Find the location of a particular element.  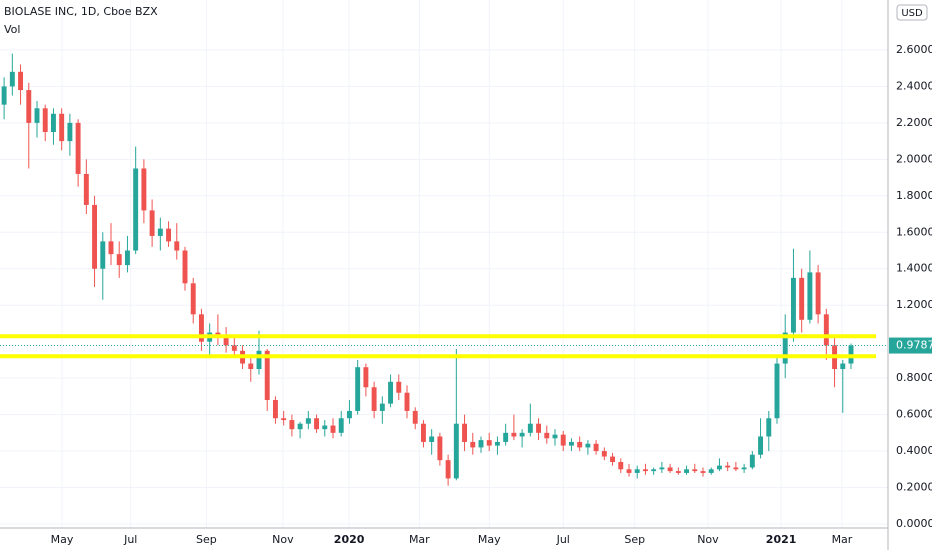

y-tick-label: 1.8000 is located at coordinates (914, 195).